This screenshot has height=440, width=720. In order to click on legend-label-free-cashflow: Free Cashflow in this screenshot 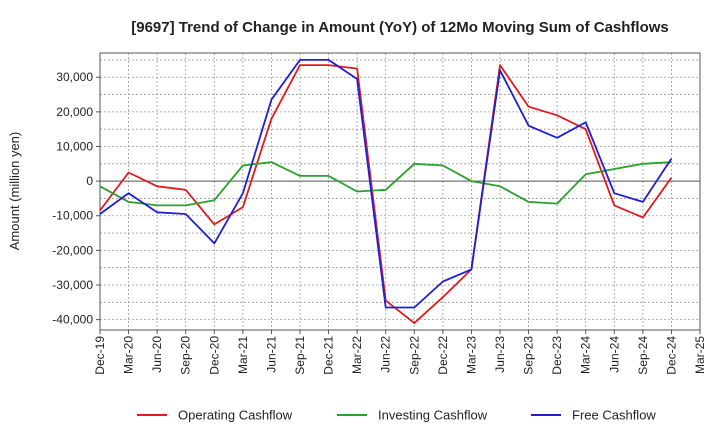, I will do `click(614, 415)`.